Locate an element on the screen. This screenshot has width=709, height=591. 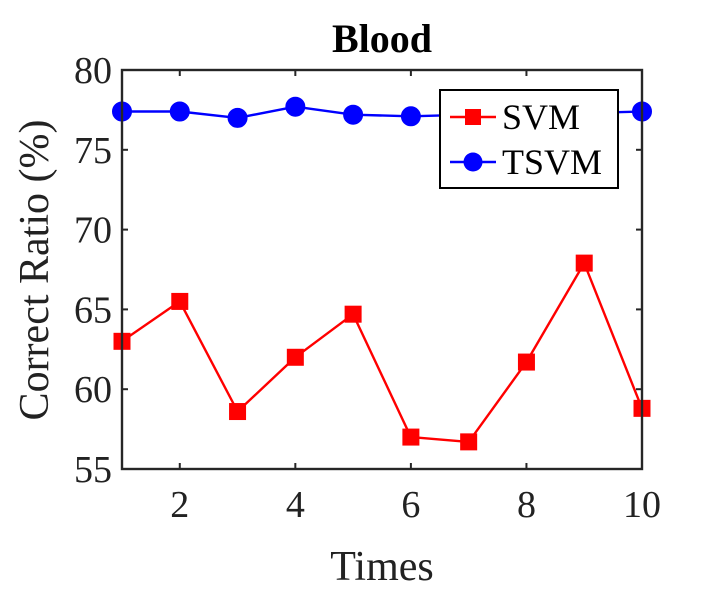
x-tick-label: 10 is located at coordinates (642, 505).